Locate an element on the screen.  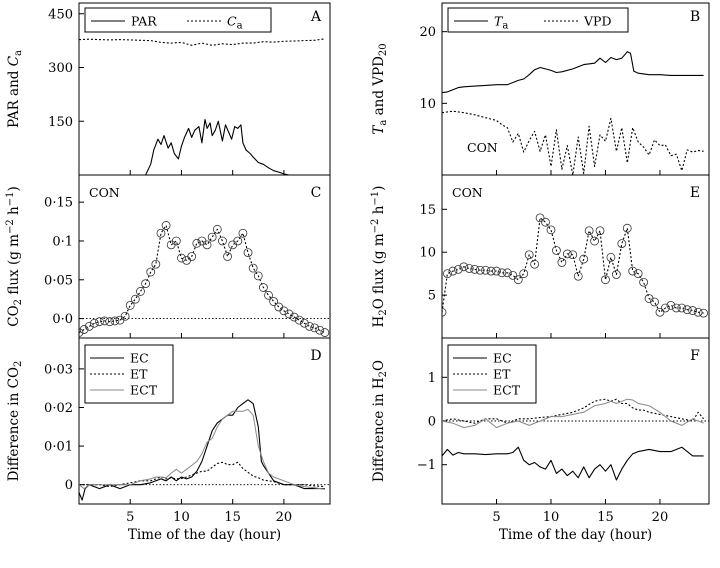
panel-c: 0·0 0·05 0·1 0·15 CO2 flux (g m−2 h−1) C CON is located at coordinates (168, 256).